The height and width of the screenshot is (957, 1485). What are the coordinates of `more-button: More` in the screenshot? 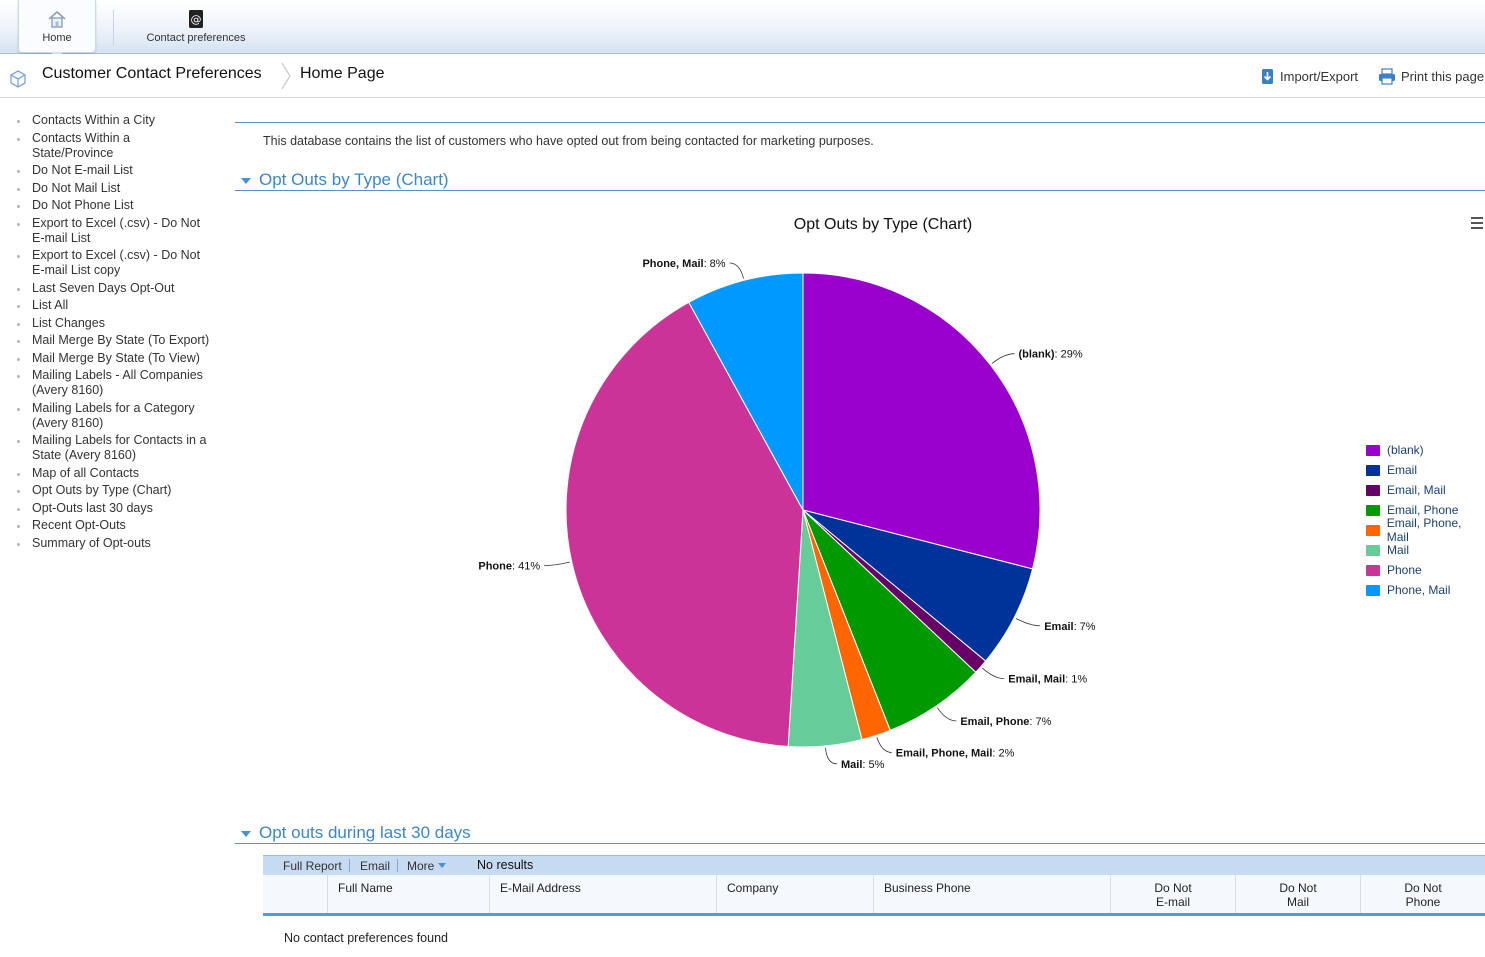 It's located at (427, 866).